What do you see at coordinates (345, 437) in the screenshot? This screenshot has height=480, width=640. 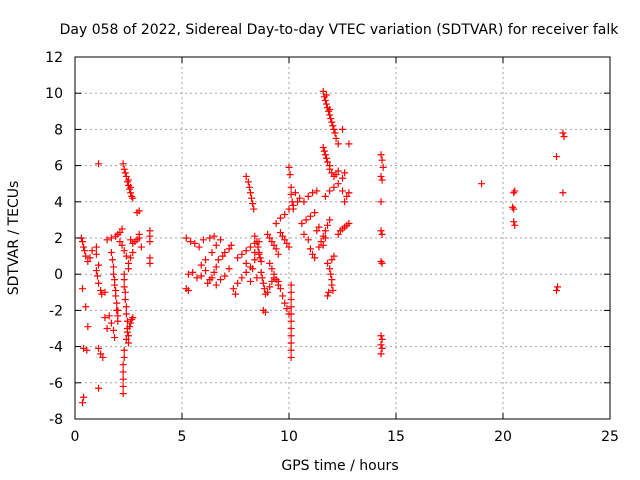 I see `x-tick-labels: 0 5 10 15 20 25` at bounding box center [345, 437].